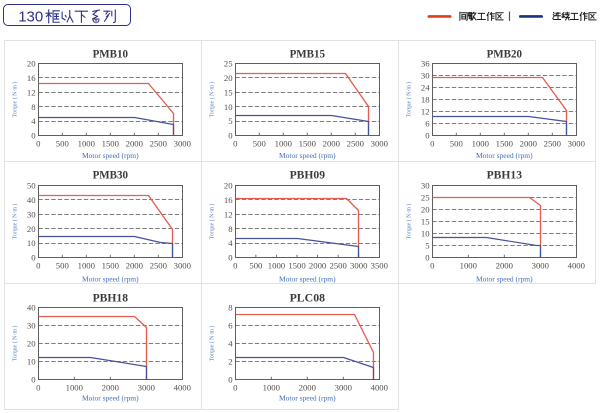 The height and width of the screenshot is (413, 600). I want to click on svg-text: PMB15, so click(307, 54).